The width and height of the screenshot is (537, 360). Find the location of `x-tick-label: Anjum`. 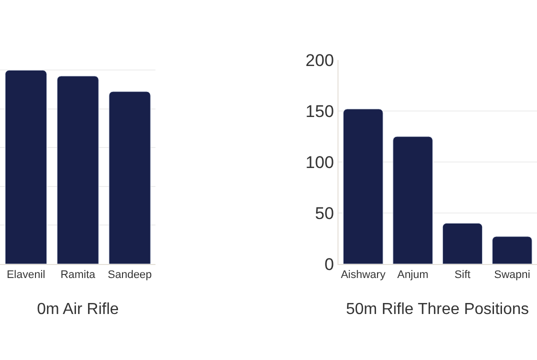

x-tick-label: Anjum is located at coordinates (412, 275).